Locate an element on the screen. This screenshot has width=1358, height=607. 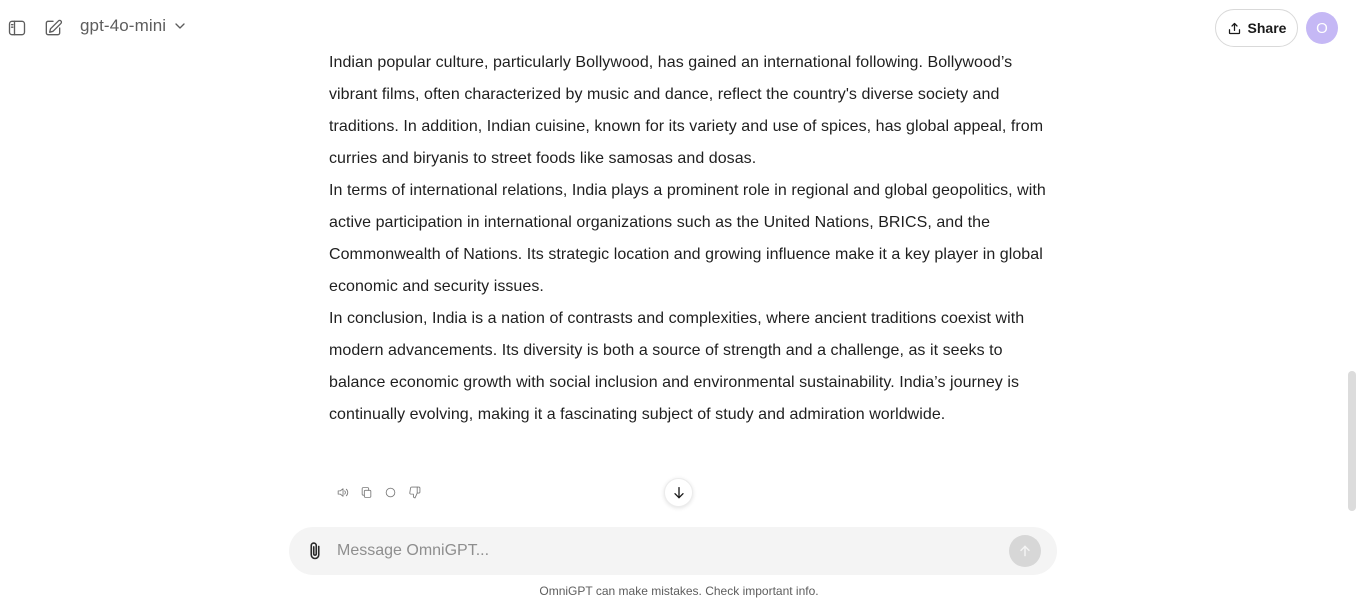
arrow-up-icon is located at coordinates (1025, 551).